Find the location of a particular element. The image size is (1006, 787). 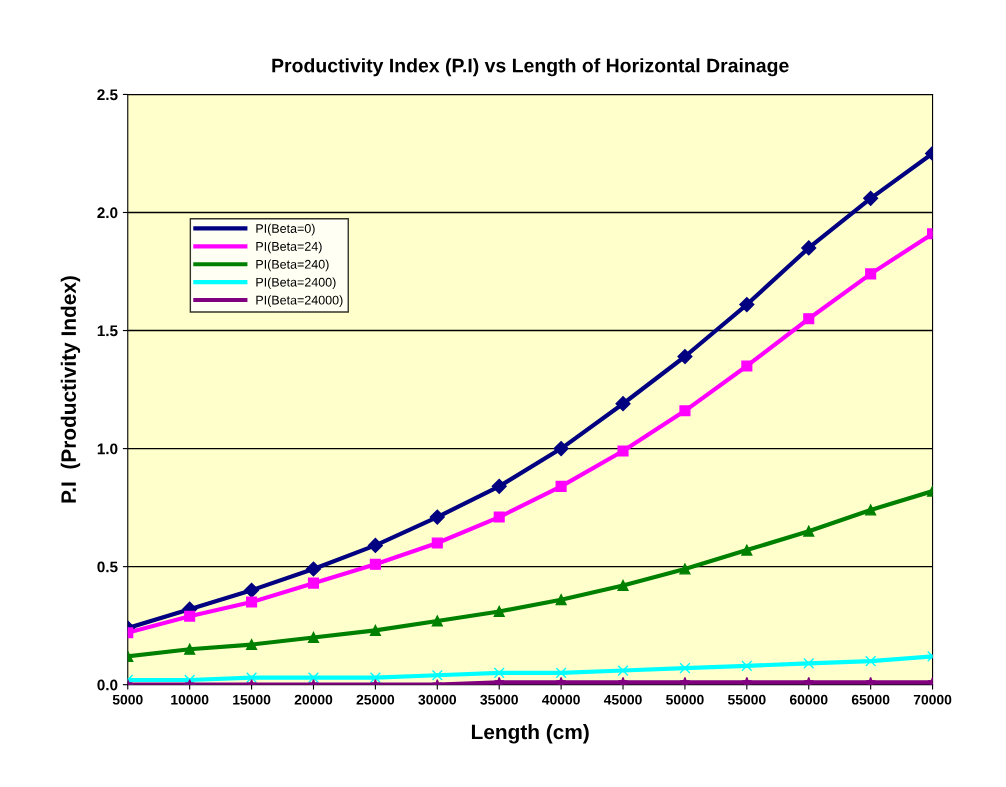

legend-label: PI(Beta=24000) is located at coordinates (299, 301).